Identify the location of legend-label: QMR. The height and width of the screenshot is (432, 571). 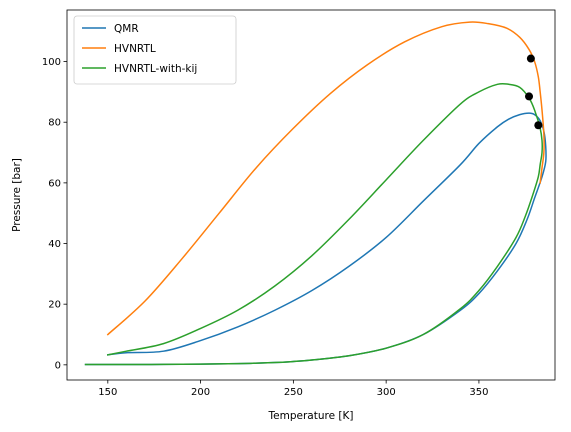
(126, 29).